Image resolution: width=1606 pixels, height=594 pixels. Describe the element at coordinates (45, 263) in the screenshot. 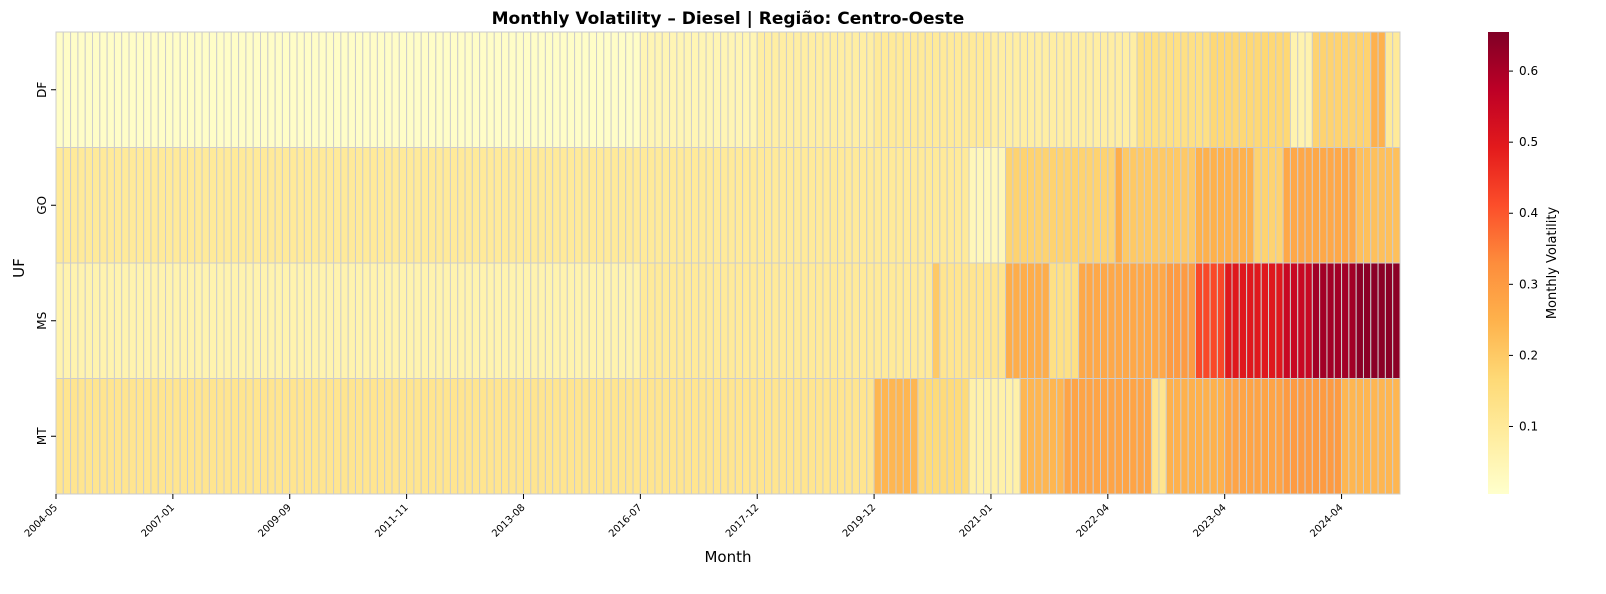

I see `row-labels: DF GO MS MT` at that location.